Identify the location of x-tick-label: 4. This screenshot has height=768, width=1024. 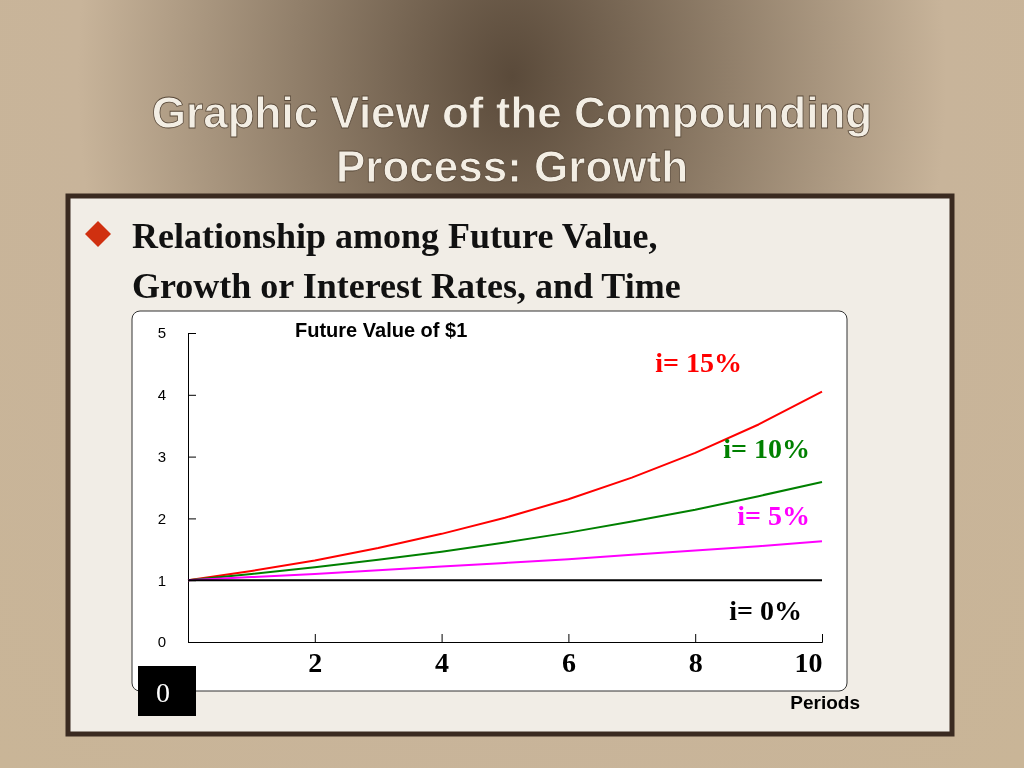
(442, 662).